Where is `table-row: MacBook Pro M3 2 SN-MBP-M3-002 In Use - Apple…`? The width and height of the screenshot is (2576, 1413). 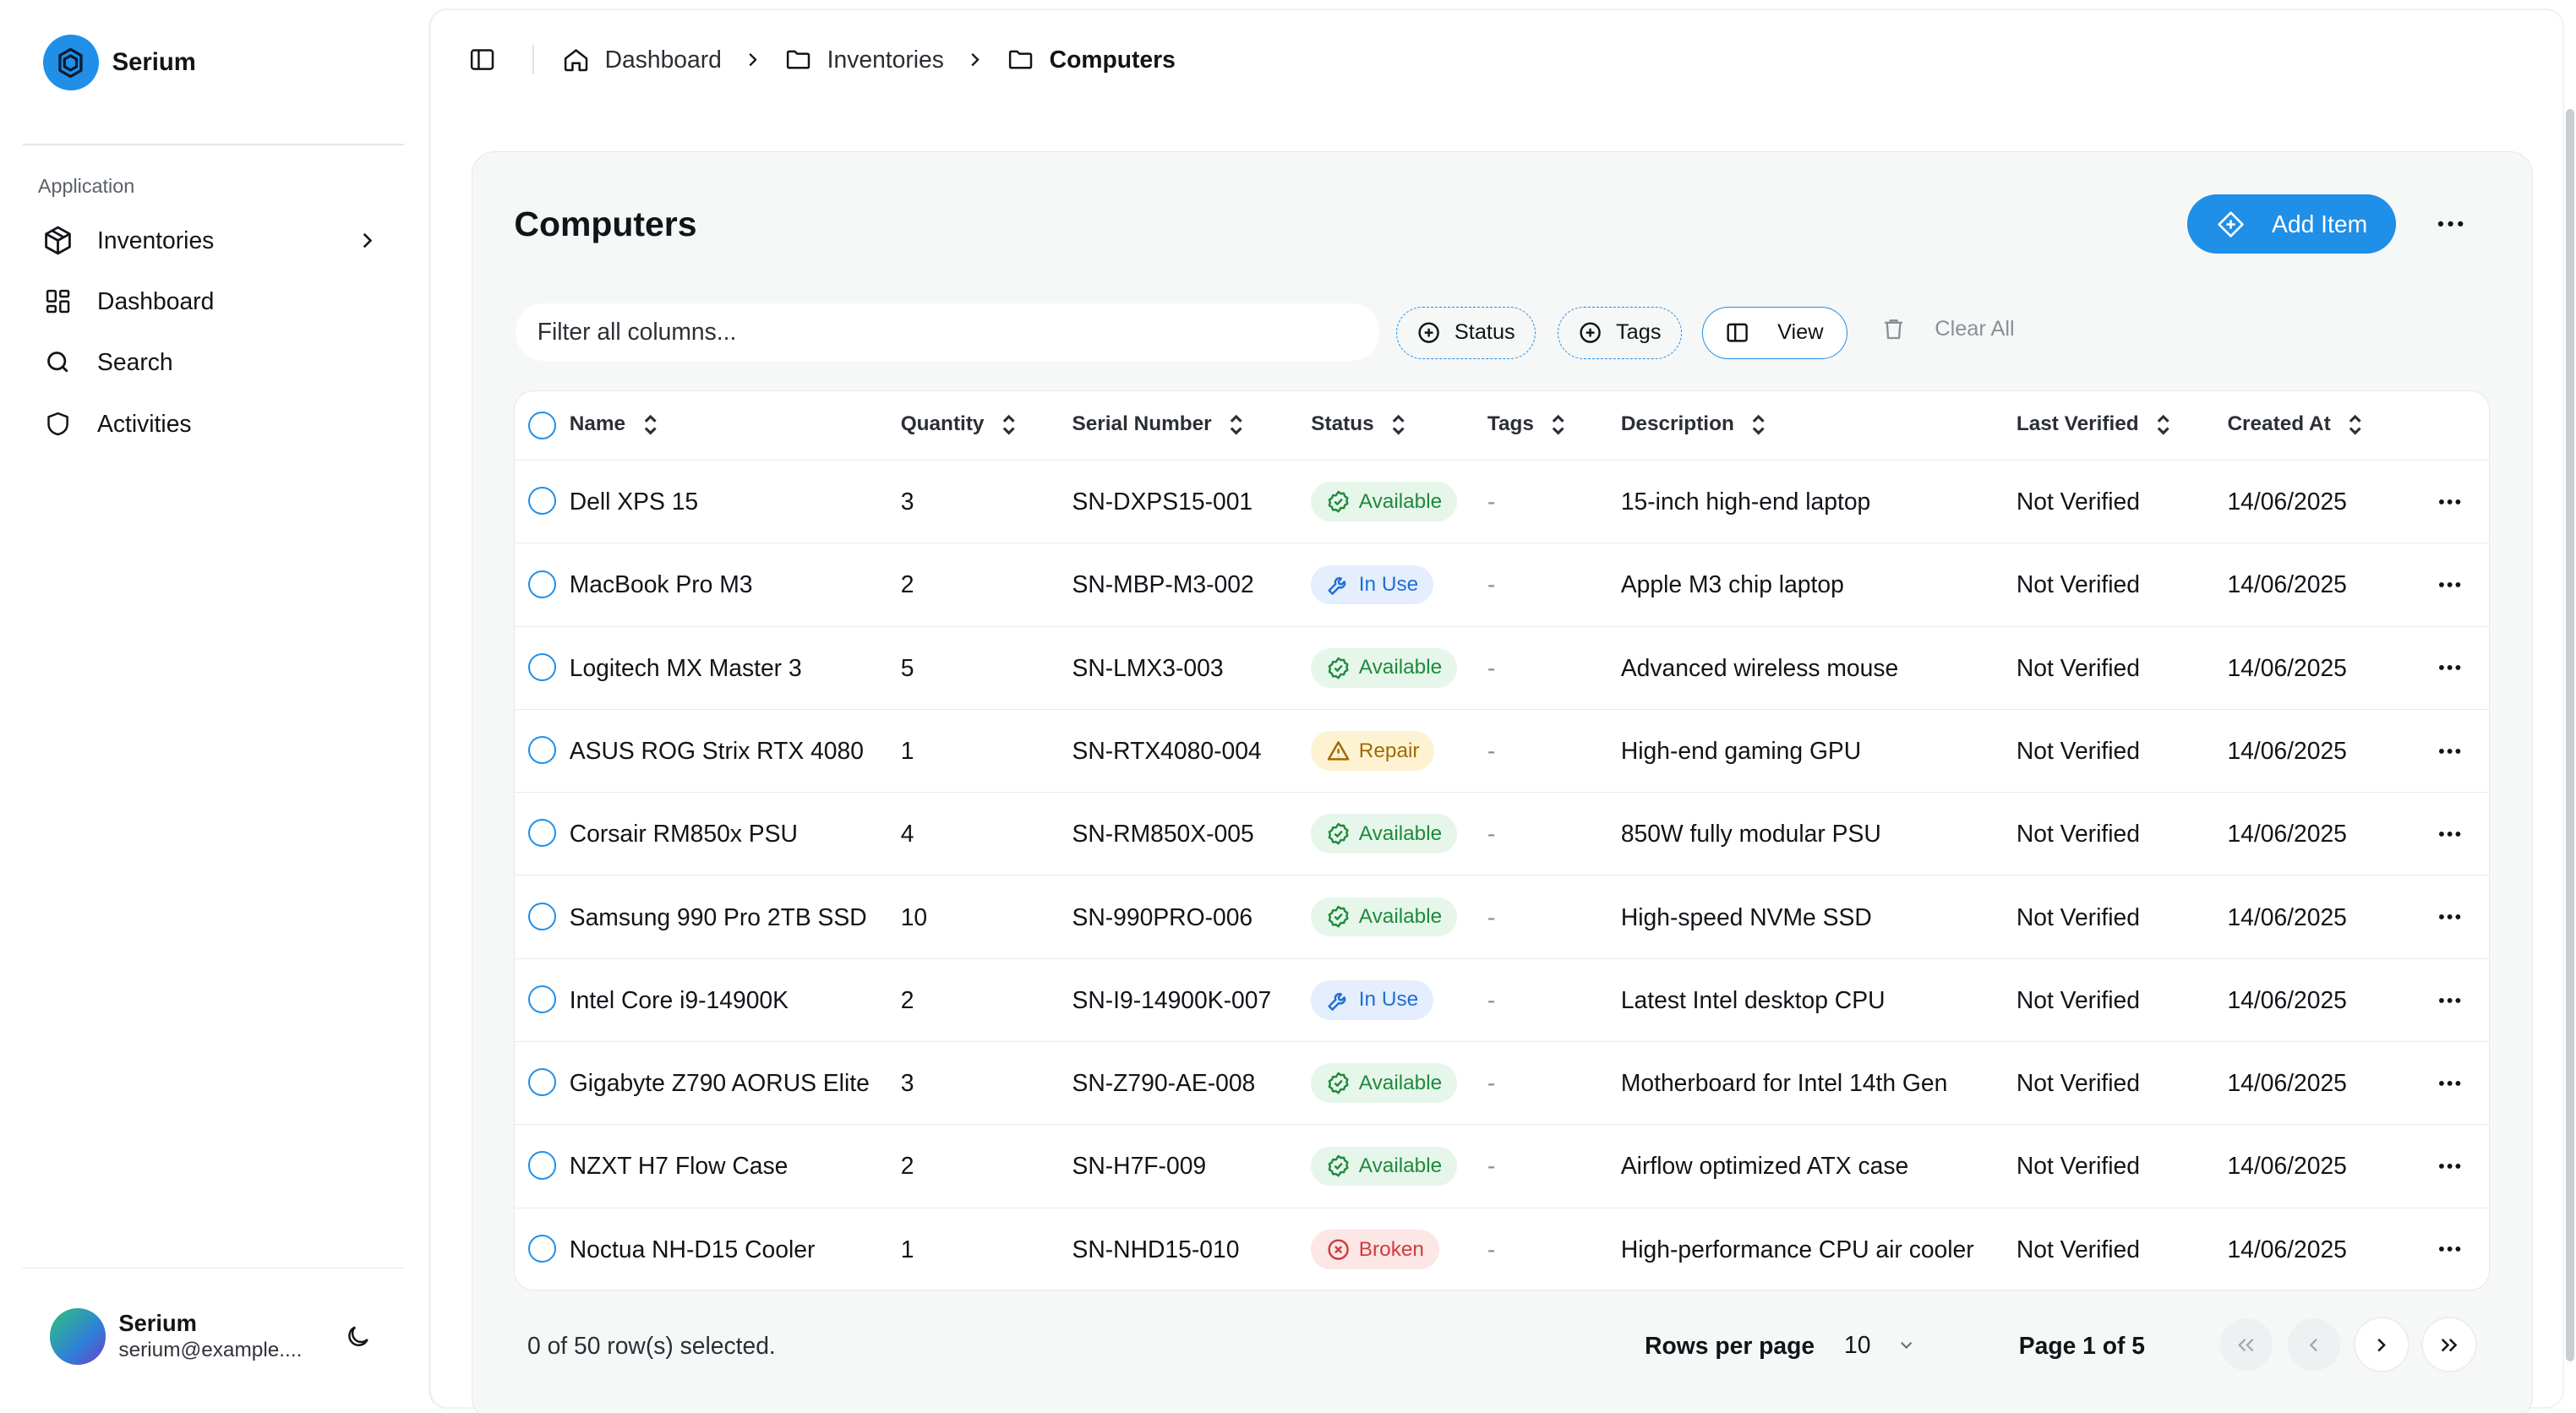
table-row: MacBook Pro M3 2 SN-MBP-M3-002 In Use - Apple… is located at coordinates (1502, 585).